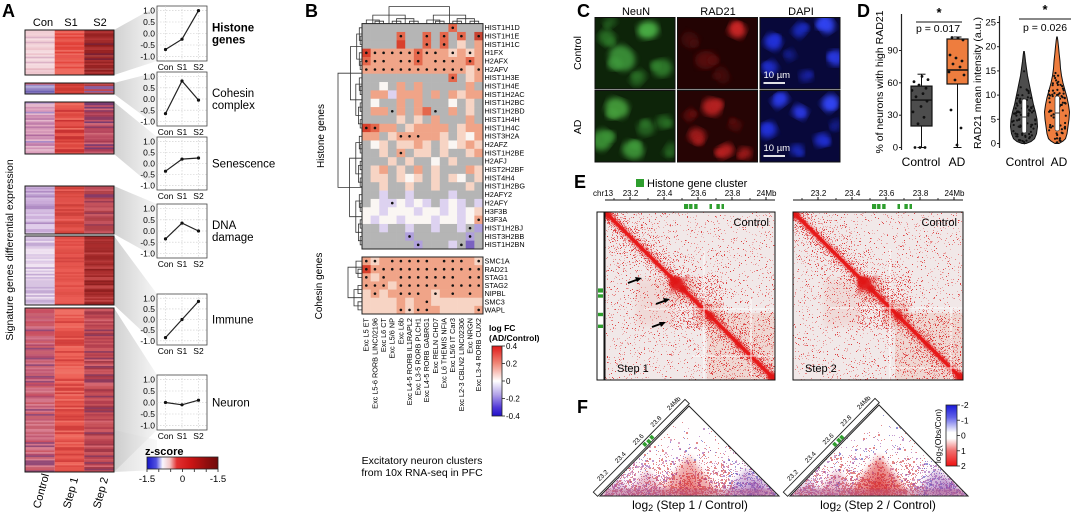 Image resolution: width=1080 pixels, height=518 pixels. What do you see at coordinates (801, 12) in the screenshot?
I see `svg-text: DAPI` at bounding box center [801, 12].